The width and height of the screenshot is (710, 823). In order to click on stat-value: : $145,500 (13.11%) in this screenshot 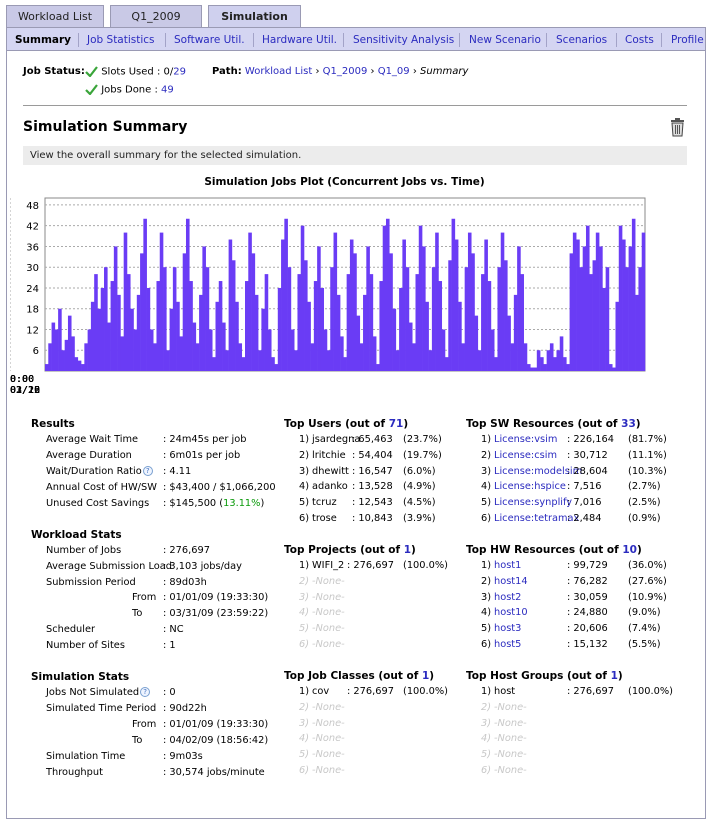, I will do `click(214, 503)`.